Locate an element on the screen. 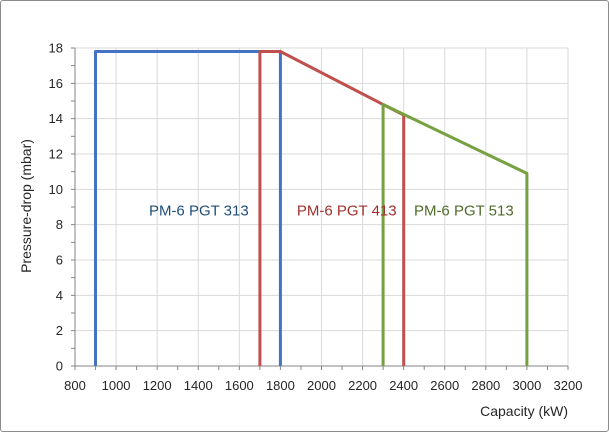 The image size is (609, 432). x-tick-label: 2400 is located at coordinates (403, 385).